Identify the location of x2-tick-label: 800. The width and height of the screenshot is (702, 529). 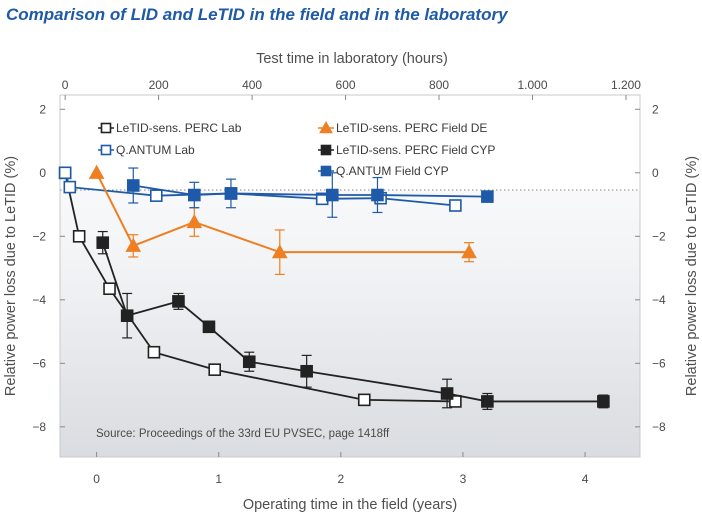
(439, 85).